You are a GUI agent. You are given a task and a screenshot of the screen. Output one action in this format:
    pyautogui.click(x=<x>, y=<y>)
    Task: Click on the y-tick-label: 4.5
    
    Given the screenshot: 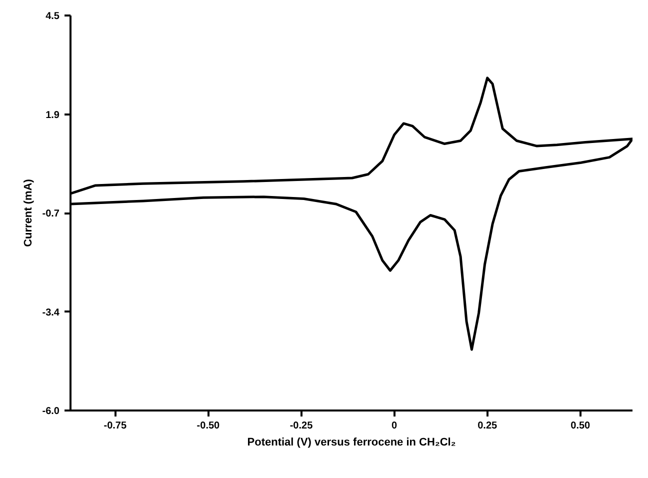 What is the action you would take?
    pyautogui.click(x=53, y=16)
    